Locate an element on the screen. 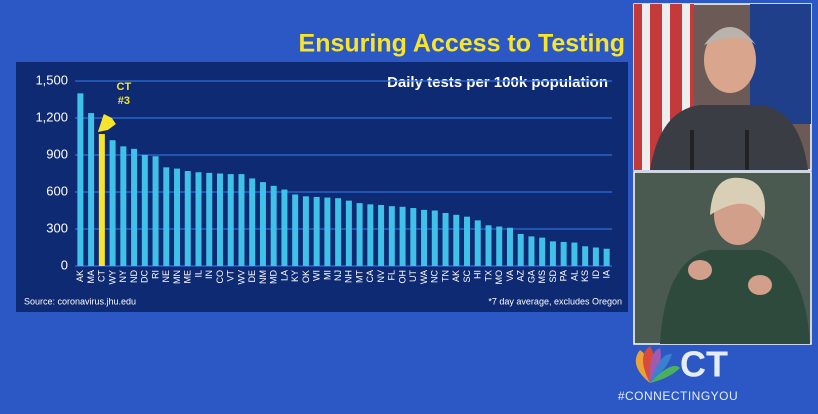 This screenshot has width=818, height=414. x-tick-label: OK is located at coordinates (306, 276).